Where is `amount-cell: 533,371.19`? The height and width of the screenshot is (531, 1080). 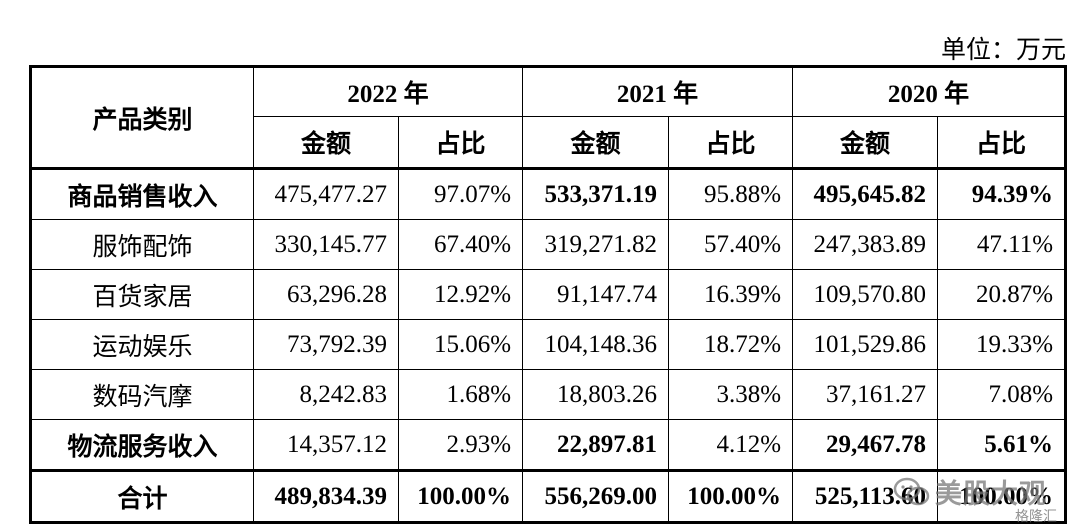 amount-cell: 533,371.19 is located at coordinates (596, 193).